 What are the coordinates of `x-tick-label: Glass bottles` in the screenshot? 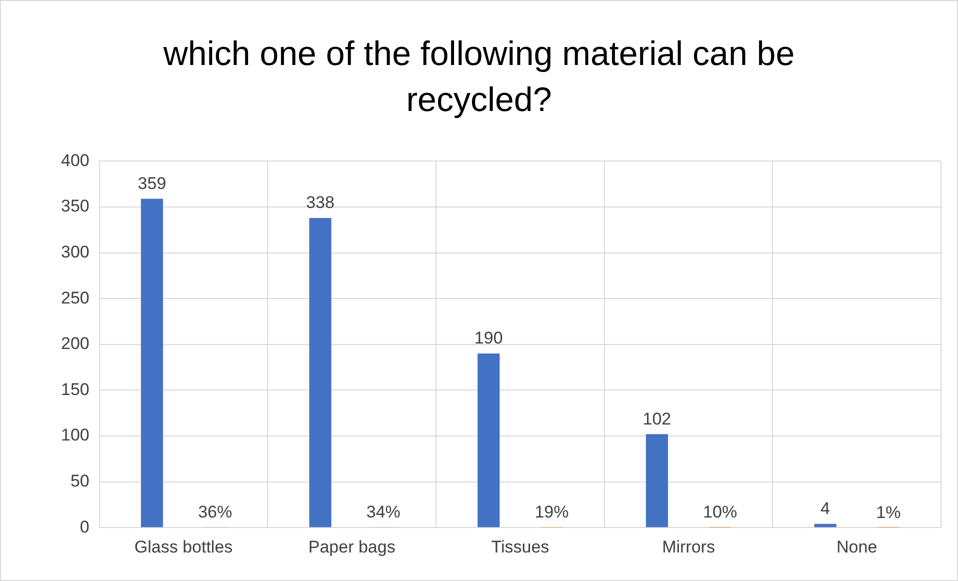 It's located at (183, 546).